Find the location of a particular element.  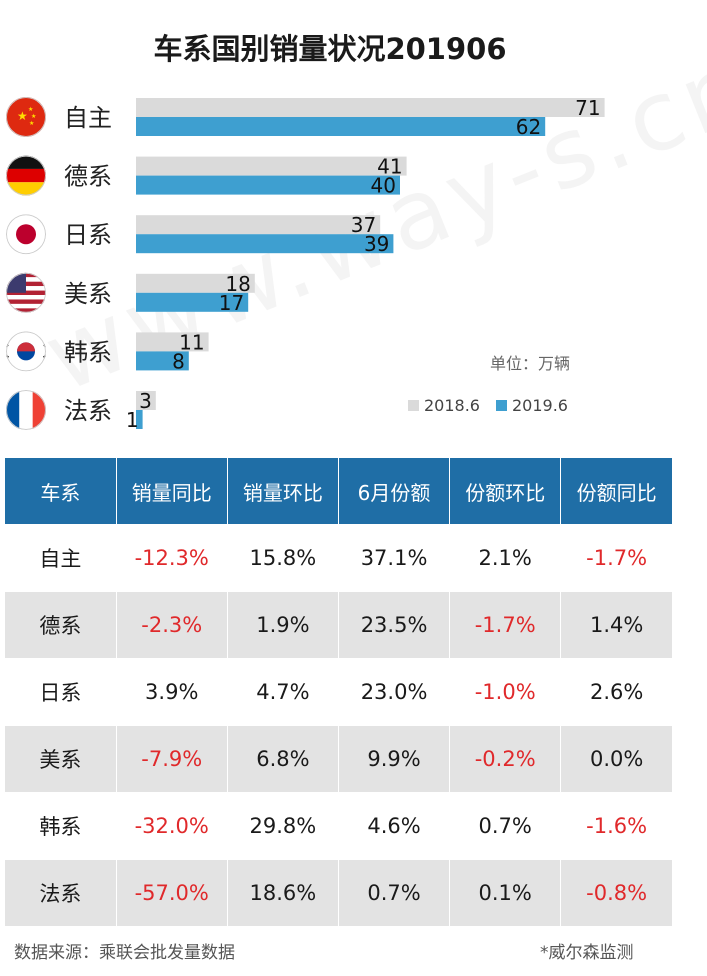

table-cell: 3.9% is located at coordinates (171, 692).